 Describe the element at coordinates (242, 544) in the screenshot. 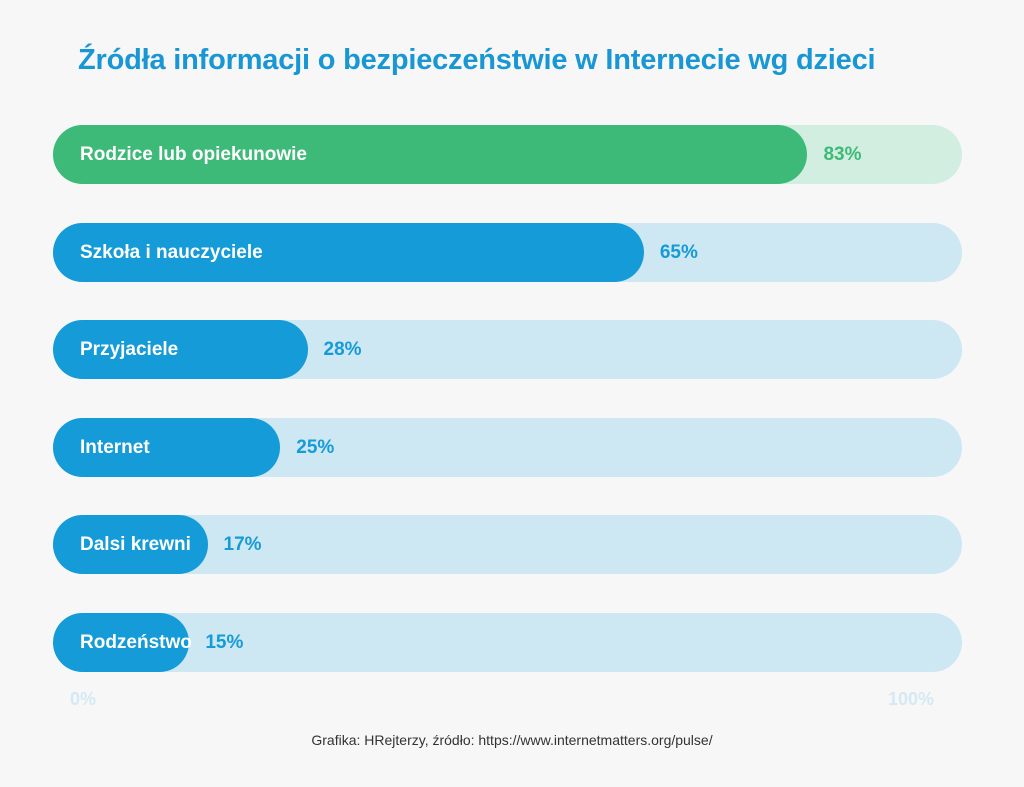

I see `bar-value-label: 17%` at that location.